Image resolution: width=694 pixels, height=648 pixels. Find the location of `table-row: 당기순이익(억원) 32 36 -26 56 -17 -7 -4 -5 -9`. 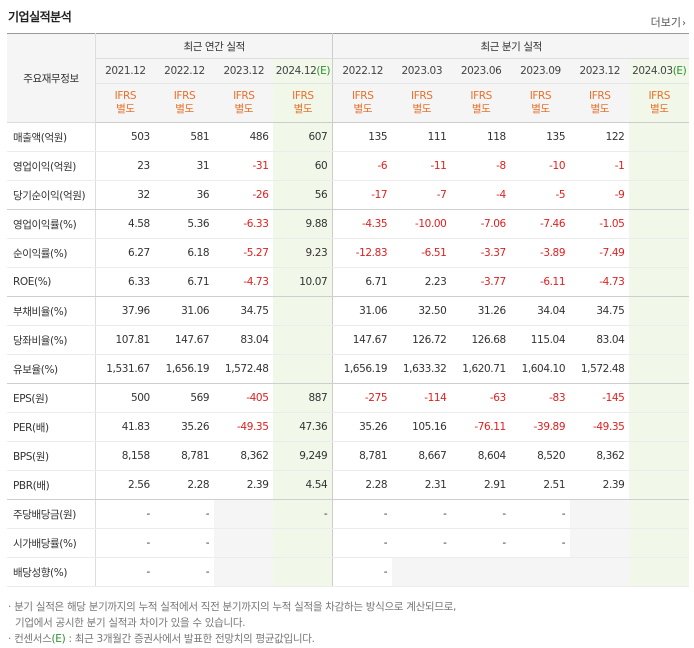

table-row: 당기순이익(억원) 32 36 -26 56 -17 -7 -4 -5 -9 is located at coordinates (348, 195).